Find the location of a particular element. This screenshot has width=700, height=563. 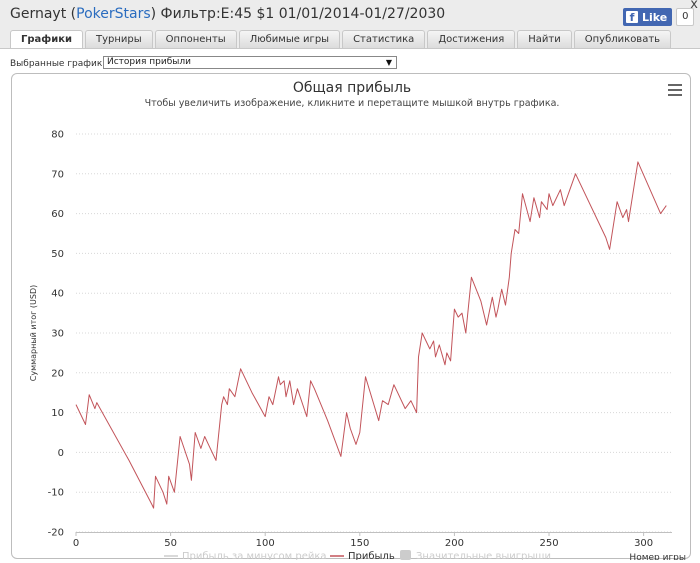

tab-achievements: Достижения is located at coordinates (471, 39).